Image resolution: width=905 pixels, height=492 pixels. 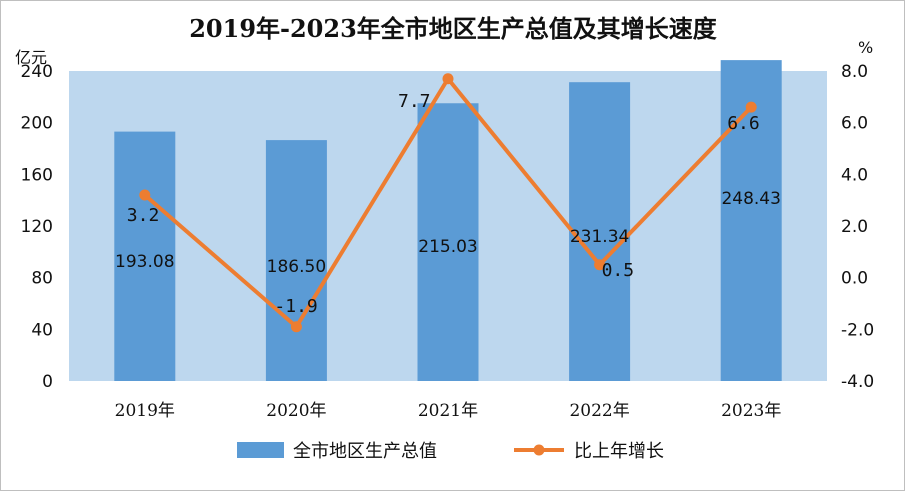 I want to click on right-tick-label: 0.0, so click(x=854, y=279).